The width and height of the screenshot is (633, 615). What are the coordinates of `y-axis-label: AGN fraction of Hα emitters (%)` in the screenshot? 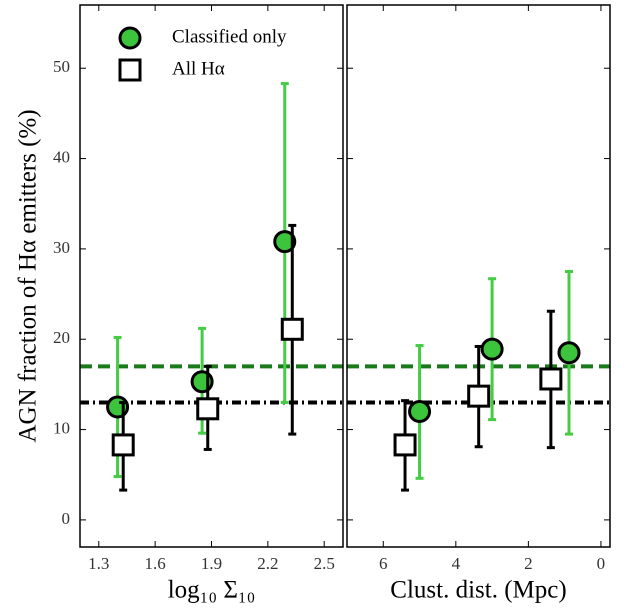 It's located at (28, 275).